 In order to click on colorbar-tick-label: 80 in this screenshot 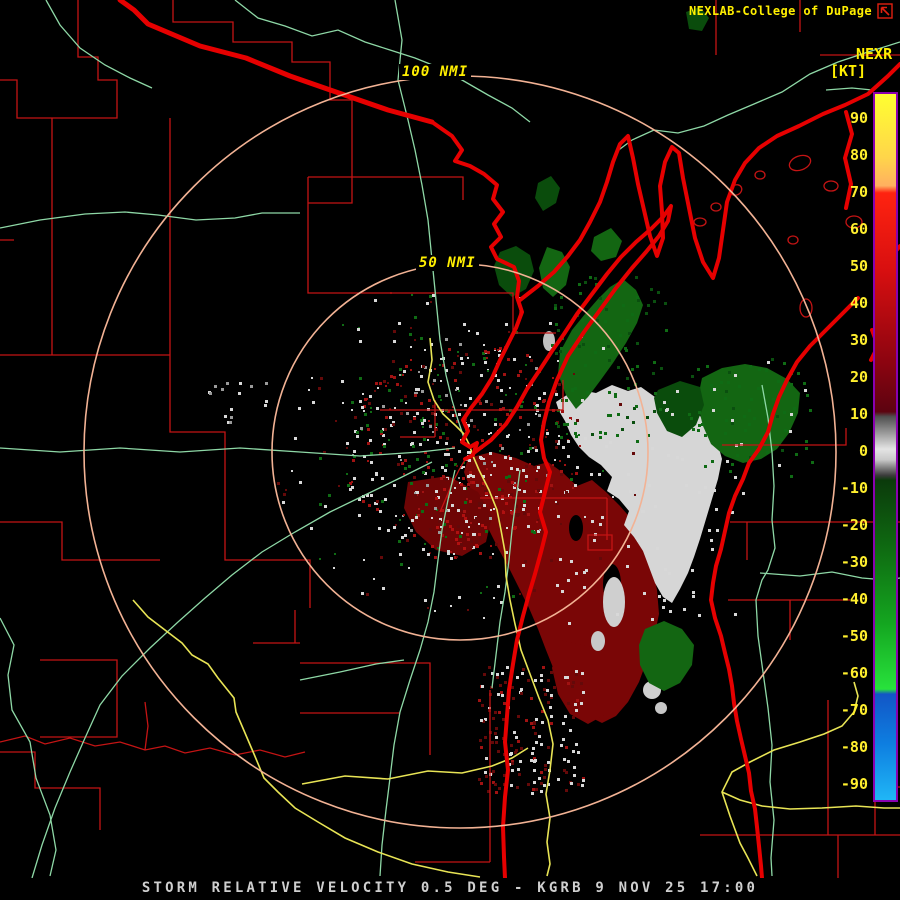, I will do `click(858, 155)`.